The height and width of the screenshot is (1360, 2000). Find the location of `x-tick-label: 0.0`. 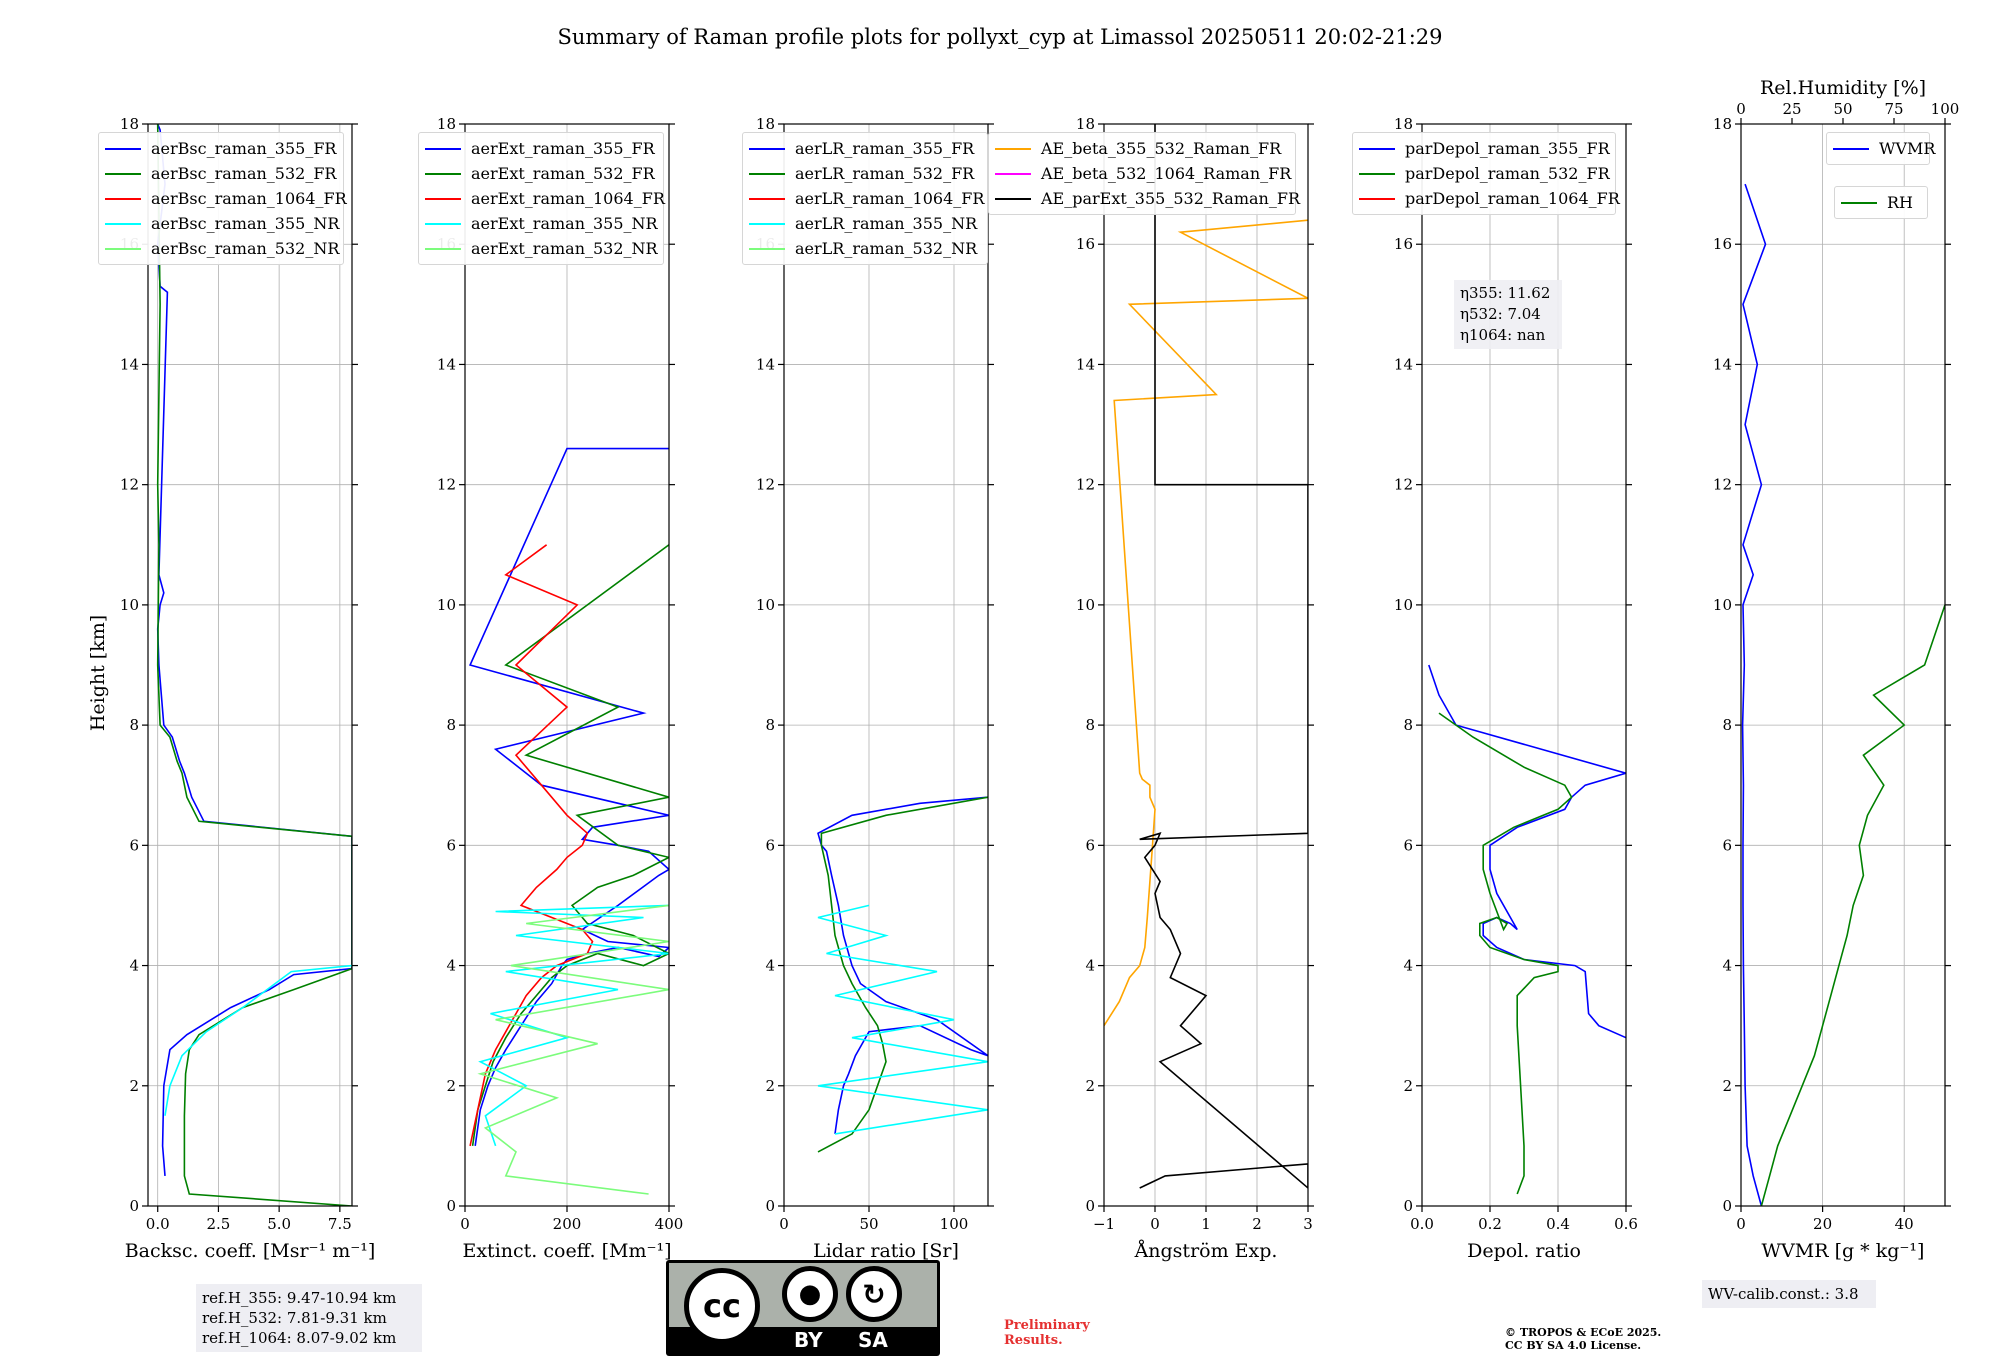

x-tick-label: 0.0 is located at coordinates (1422, 1224).